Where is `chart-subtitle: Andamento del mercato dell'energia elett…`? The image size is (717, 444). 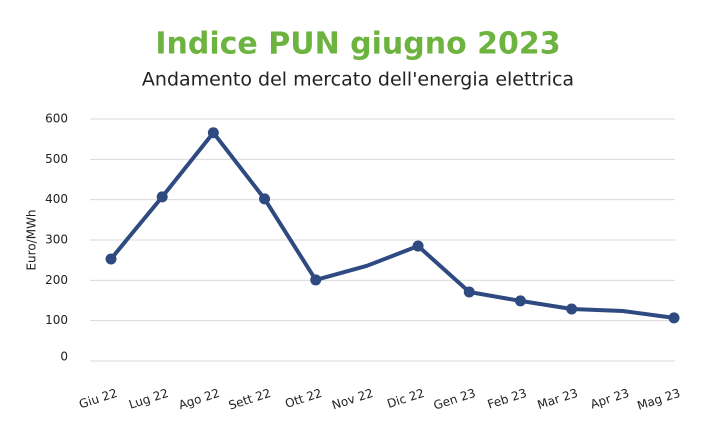 chart-subtitle: Andamento del mercato dell'energia elett… is located at coordinates (358, 80).